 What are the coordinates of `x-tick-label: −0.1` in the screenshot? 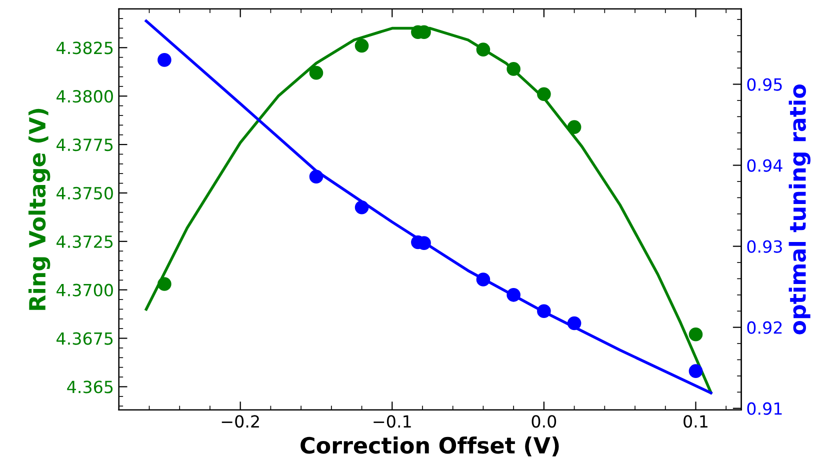 It's located at (392, 421).